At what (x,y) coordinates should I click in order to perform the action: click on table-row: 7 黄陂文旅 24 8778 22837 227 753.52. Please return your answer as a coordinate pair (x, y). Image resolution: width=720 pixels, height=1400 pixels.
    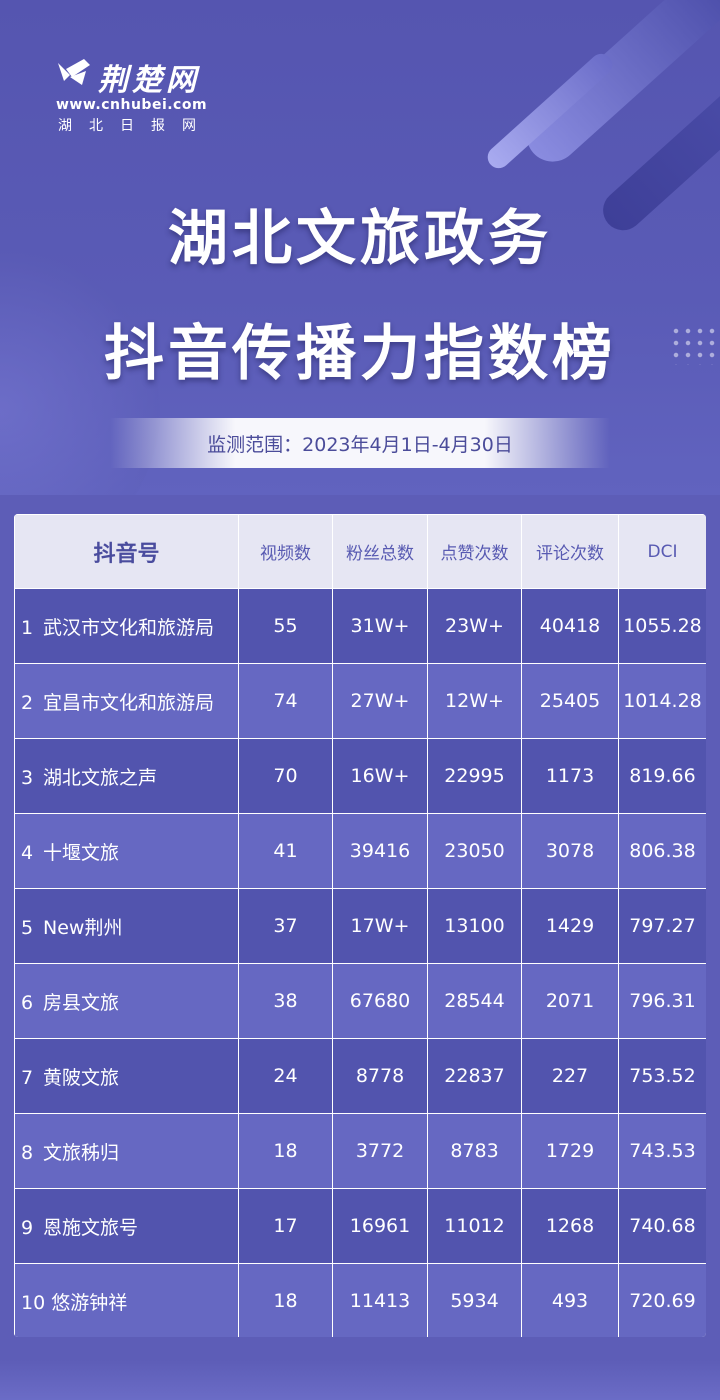
    Looking at the image, I should click on (360, 1076).